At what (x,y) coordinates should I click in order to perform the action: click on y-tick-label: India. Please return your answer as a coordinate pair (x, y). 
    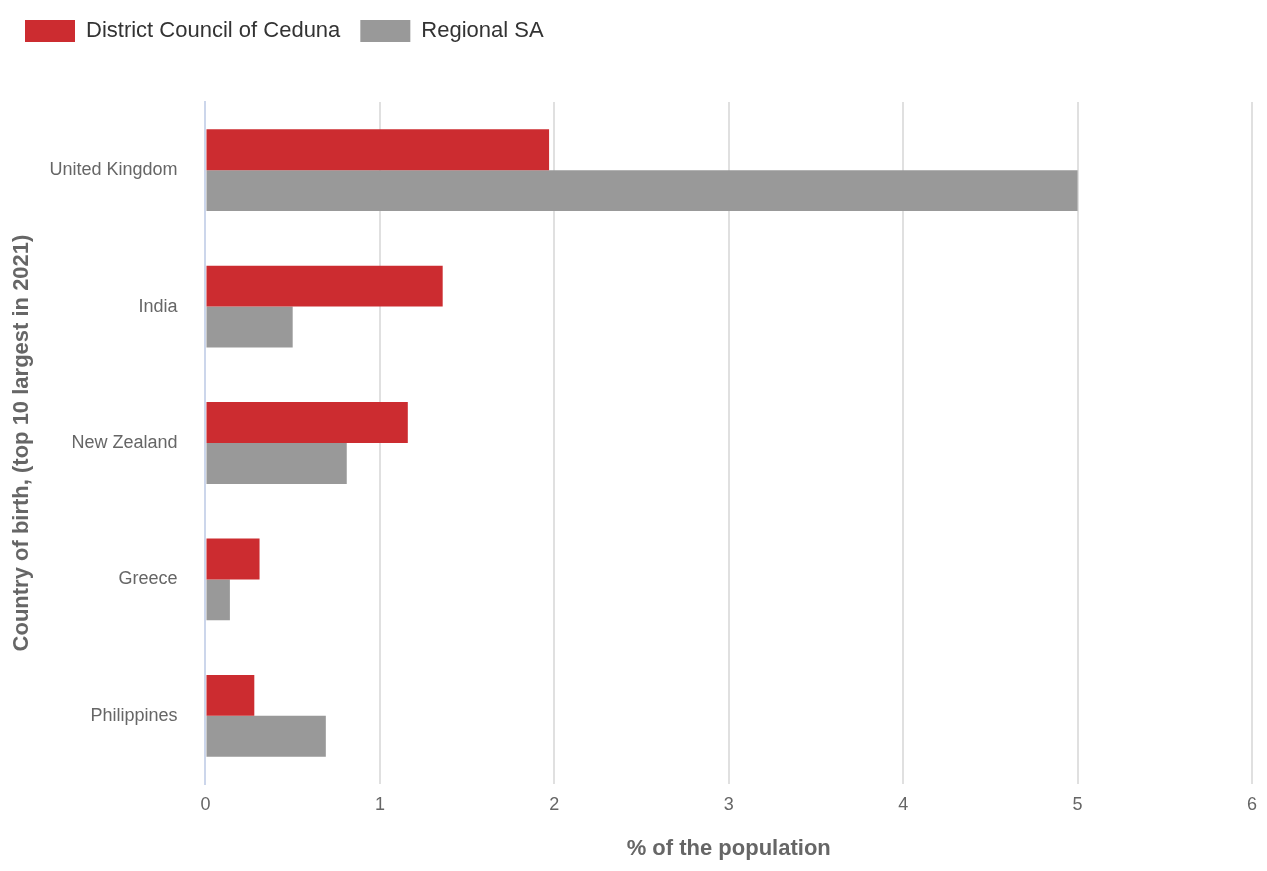
    Looking at the image, I should click on (158, 305).